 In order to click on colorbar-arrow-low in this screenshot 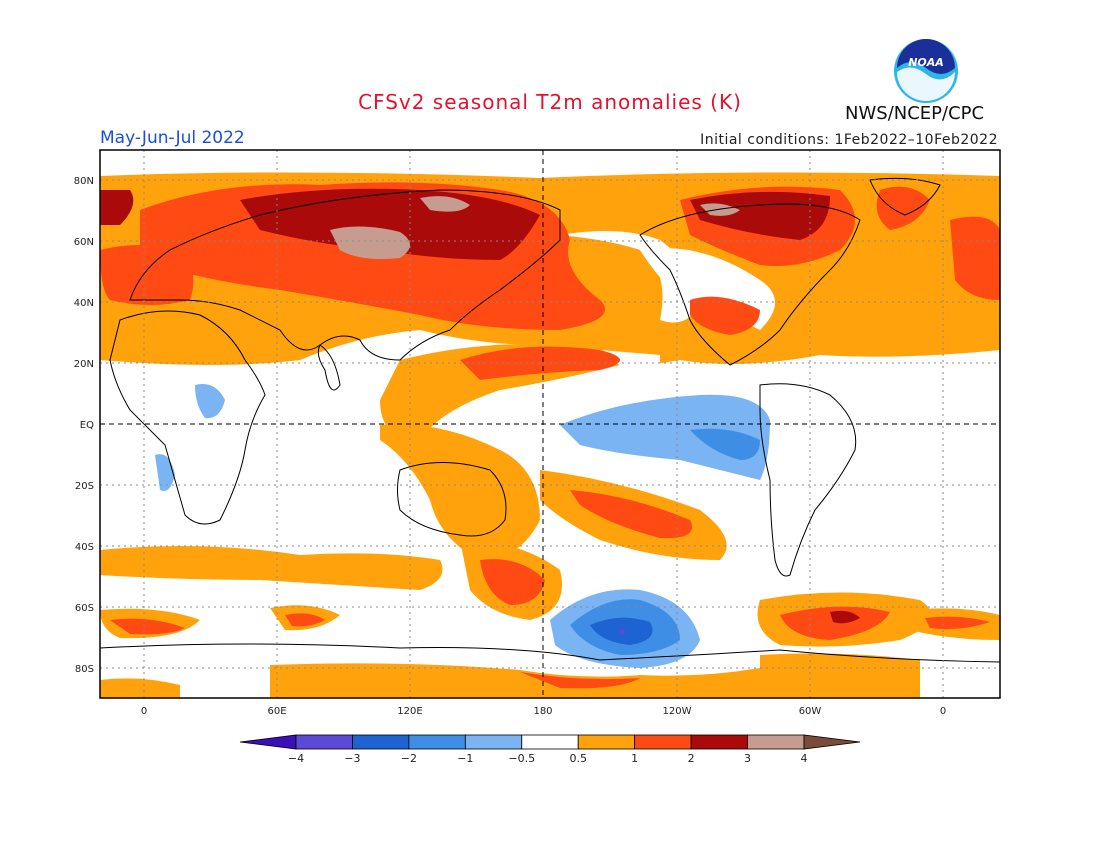, I will do `click(268, 742)`.